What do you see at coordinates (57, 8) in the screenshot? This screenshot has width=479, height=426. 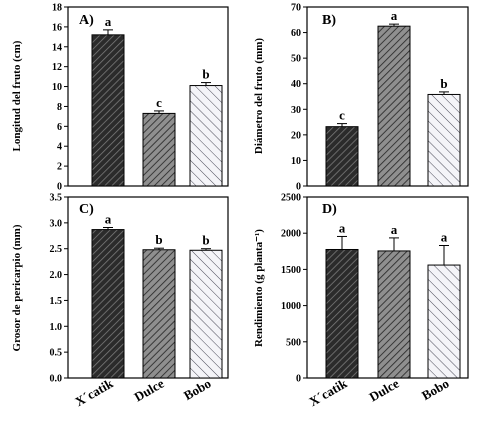 I see `y-tick-label: 18` at bounding box center [57, 8].